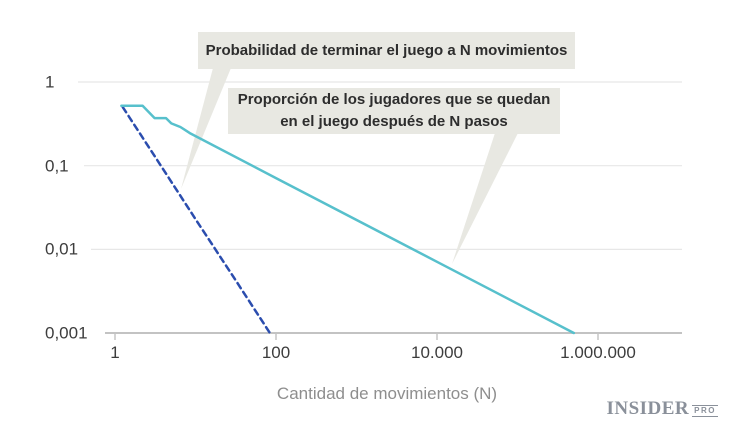 This screenshot has height=433, width=750. I want to click on x-tick-label: 10.000, so click(437, 352).